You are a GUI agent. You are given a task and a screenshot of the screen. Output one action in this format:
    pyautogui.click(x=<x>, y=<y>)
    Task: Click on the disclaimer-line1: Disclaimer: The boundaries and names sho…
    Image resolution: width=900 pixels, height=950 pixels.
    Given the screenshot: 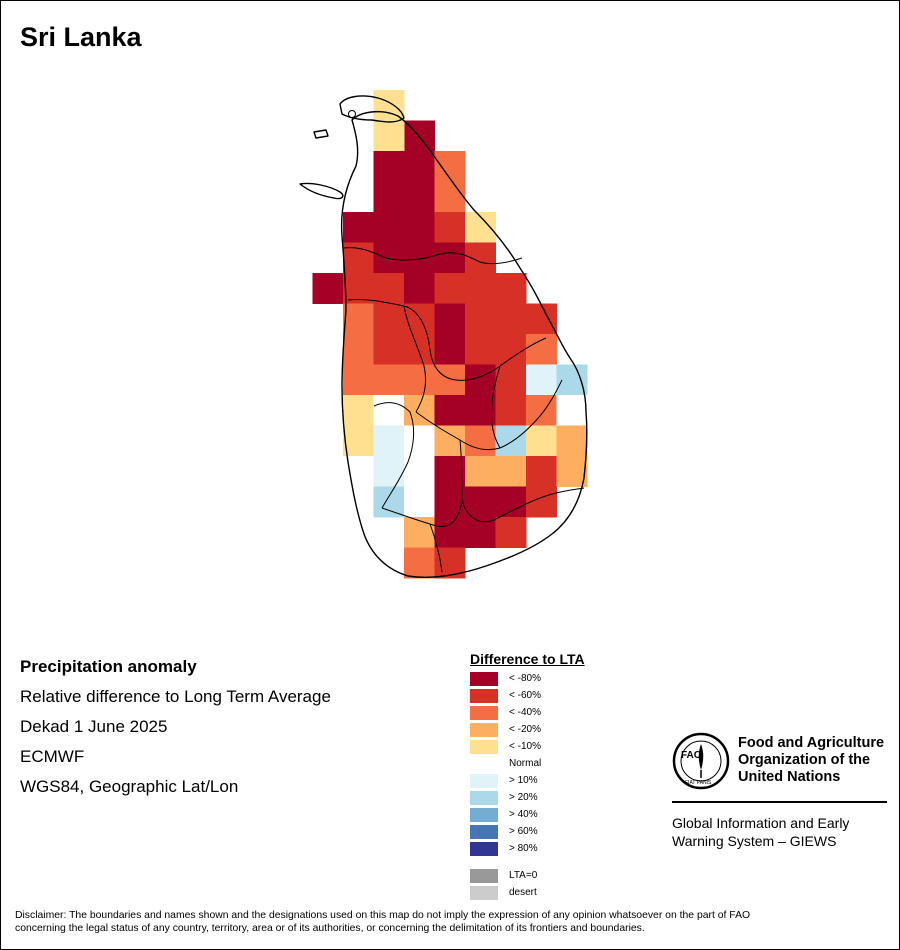 What is the action you would take?
    pyautogui.click(x=383, y=915)
    